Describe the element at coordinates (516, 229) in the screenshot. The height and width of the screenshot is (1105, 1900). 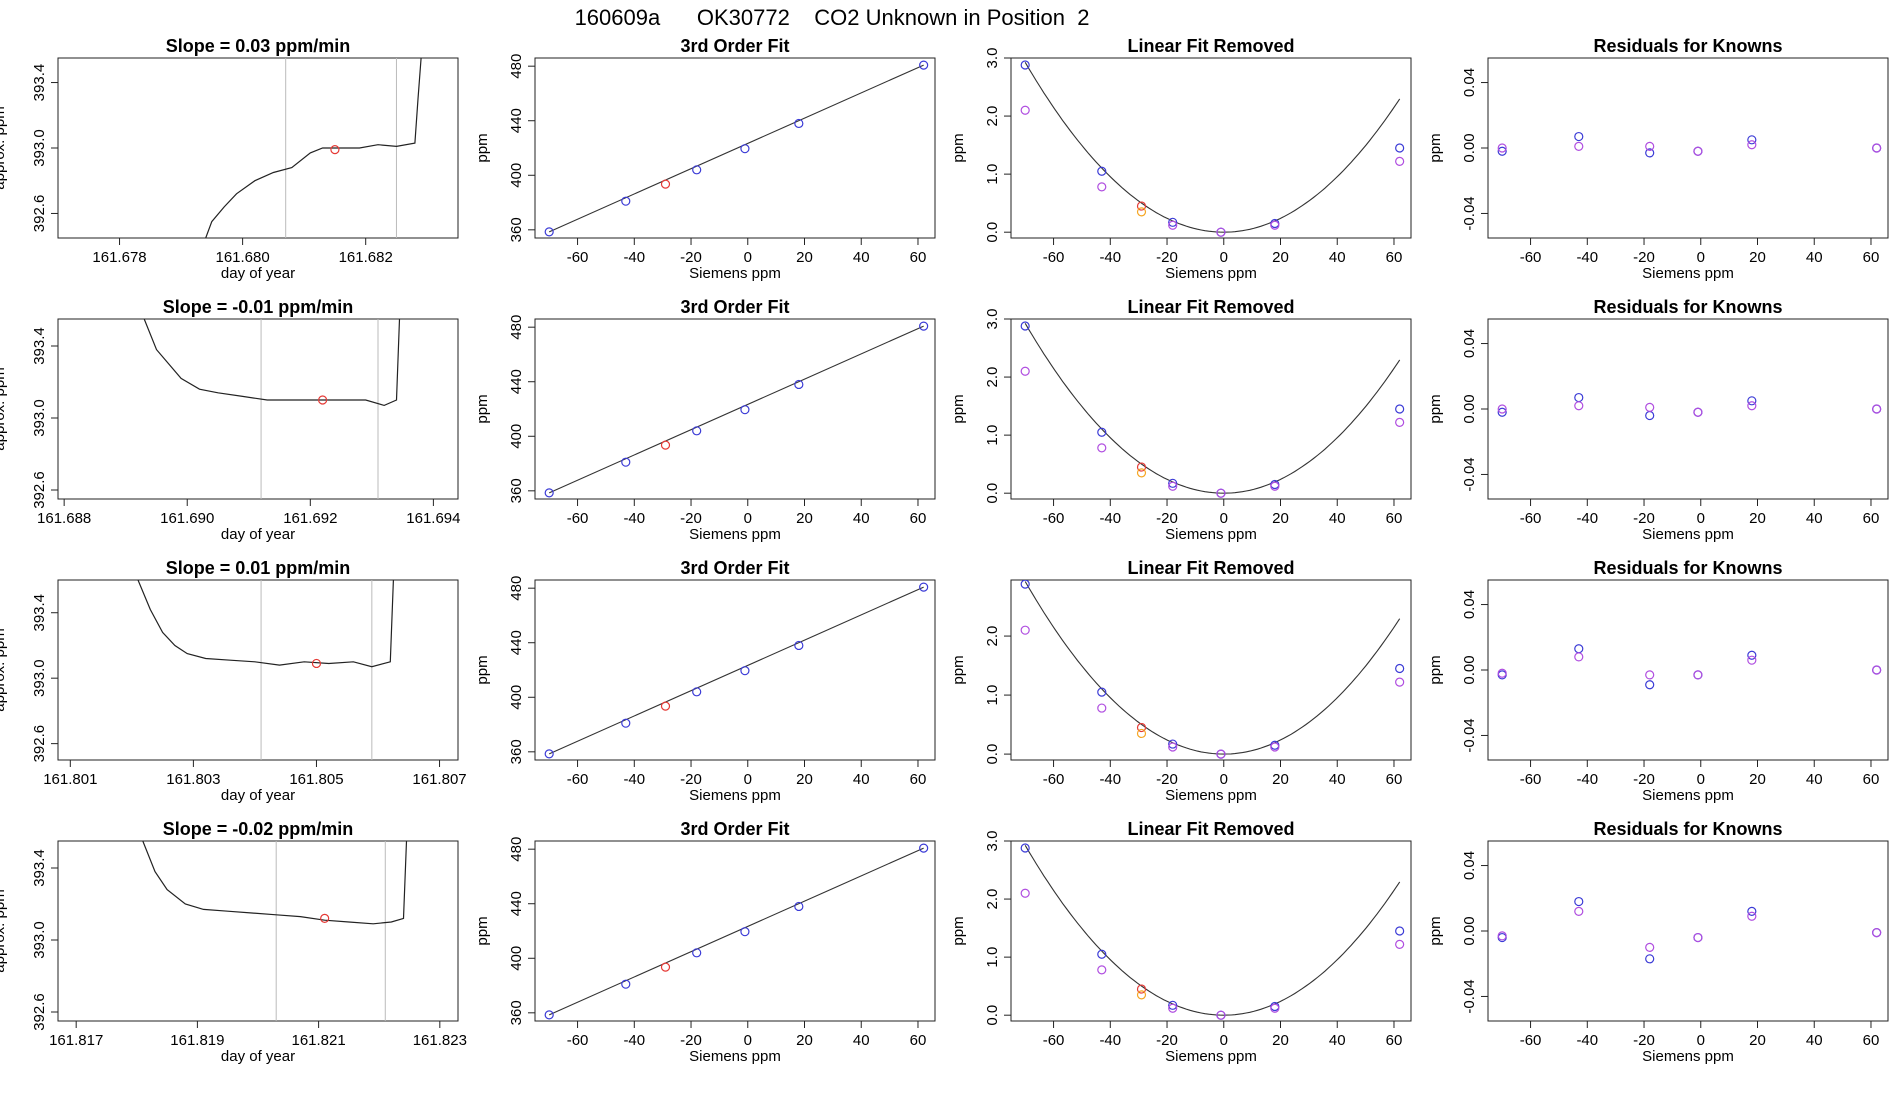
I see `y-tick-label: 360` at that location.